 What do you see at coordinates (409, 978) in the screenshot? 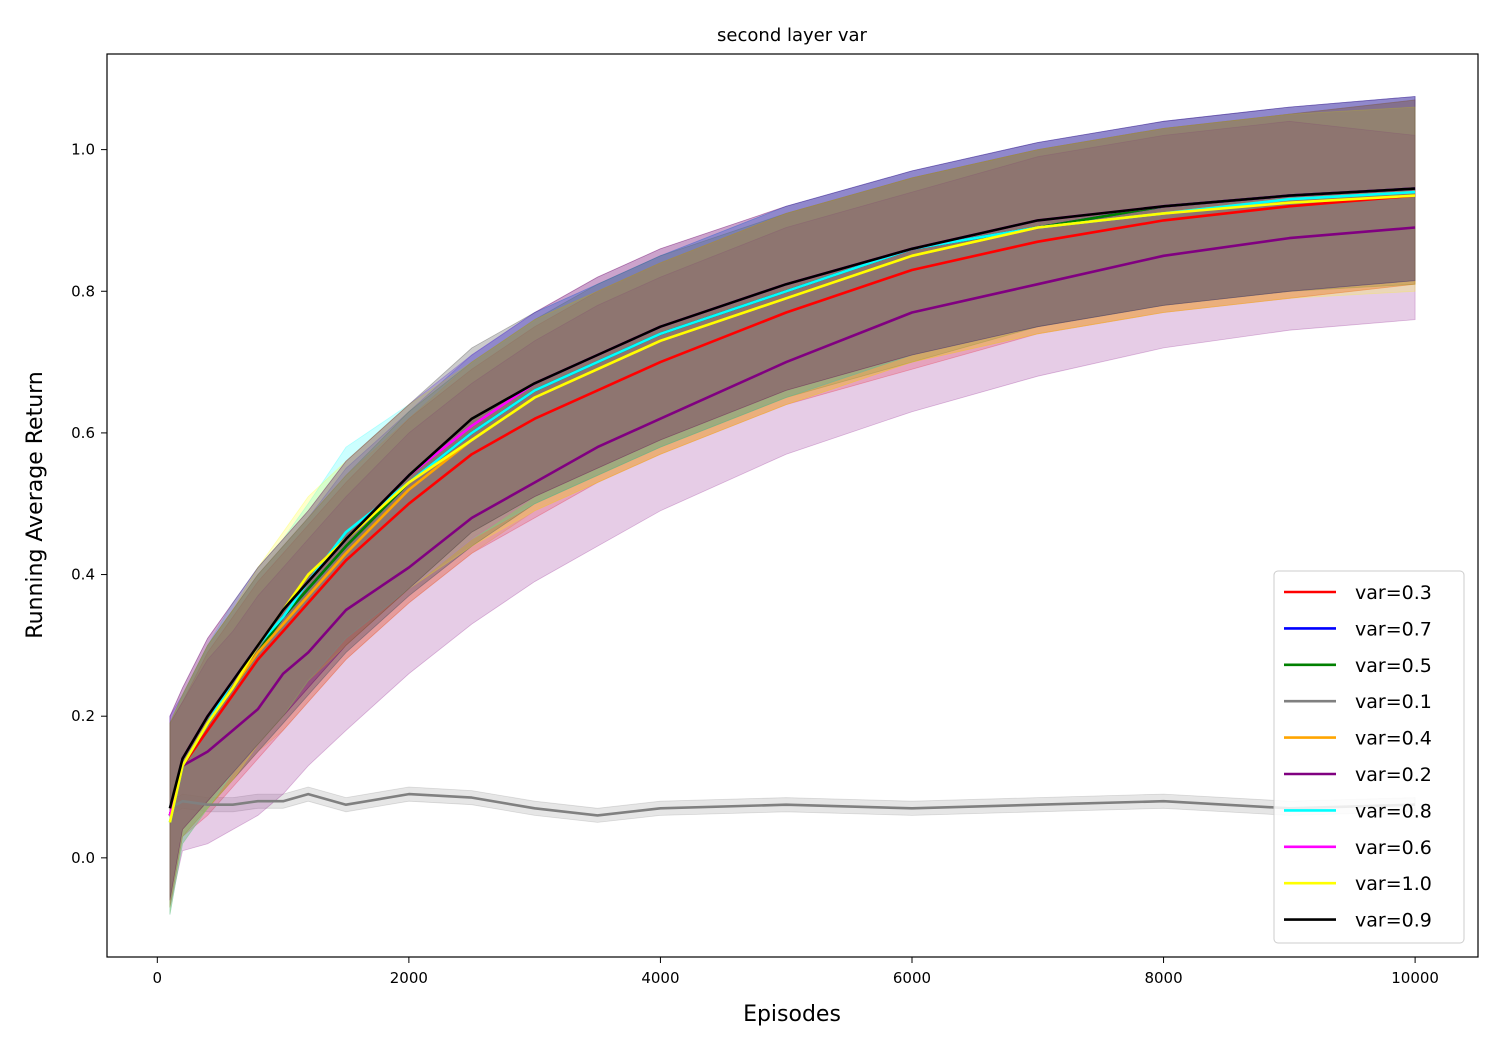
I see `x-tick-label: 2000` at bounding box center [409, 978].